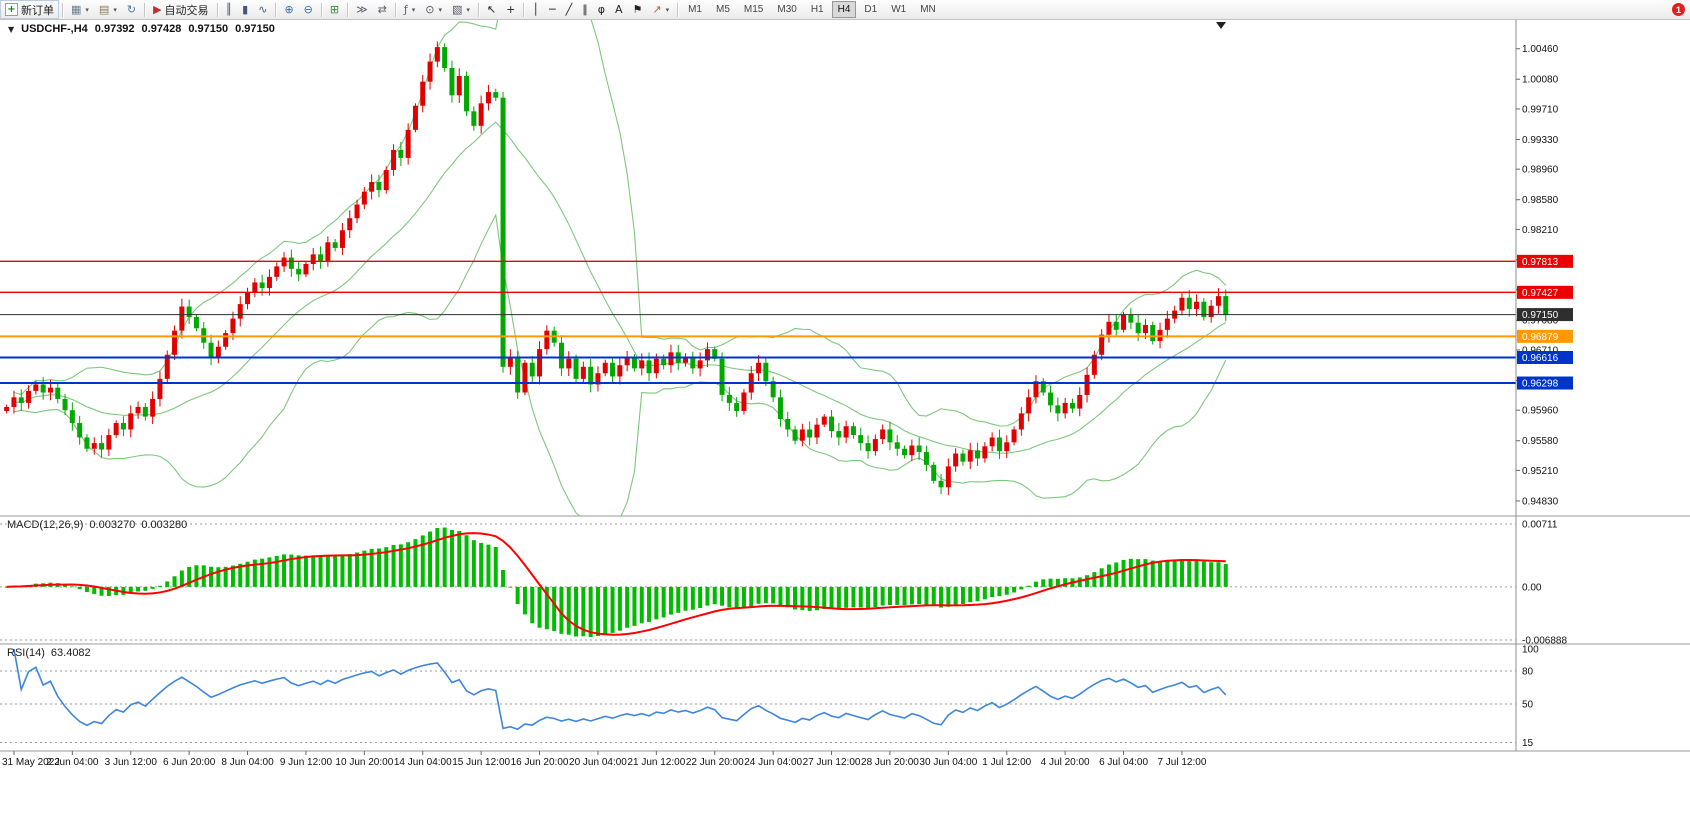 This screenshot has height=836, width=1690. Describe the element at coordinates (1528, 672) in the screenshot. I see `svg-text: 80` at that location.